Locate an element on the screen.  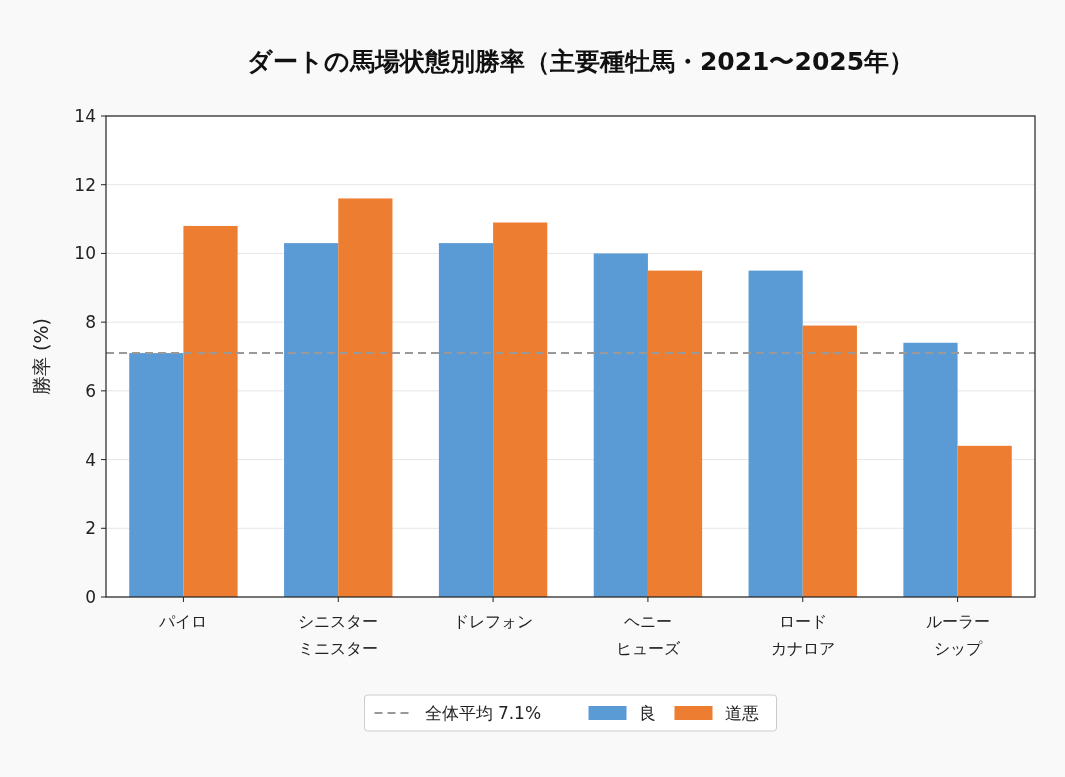
y-tick-label: 10 is located at coordinates (85, 253).